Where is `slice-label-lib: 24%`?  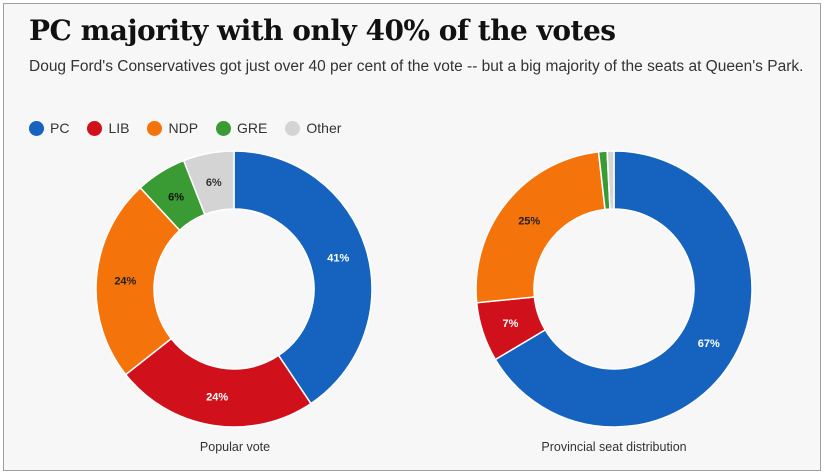 slice-label-lib: 24% is located at coordinates (217, 398).